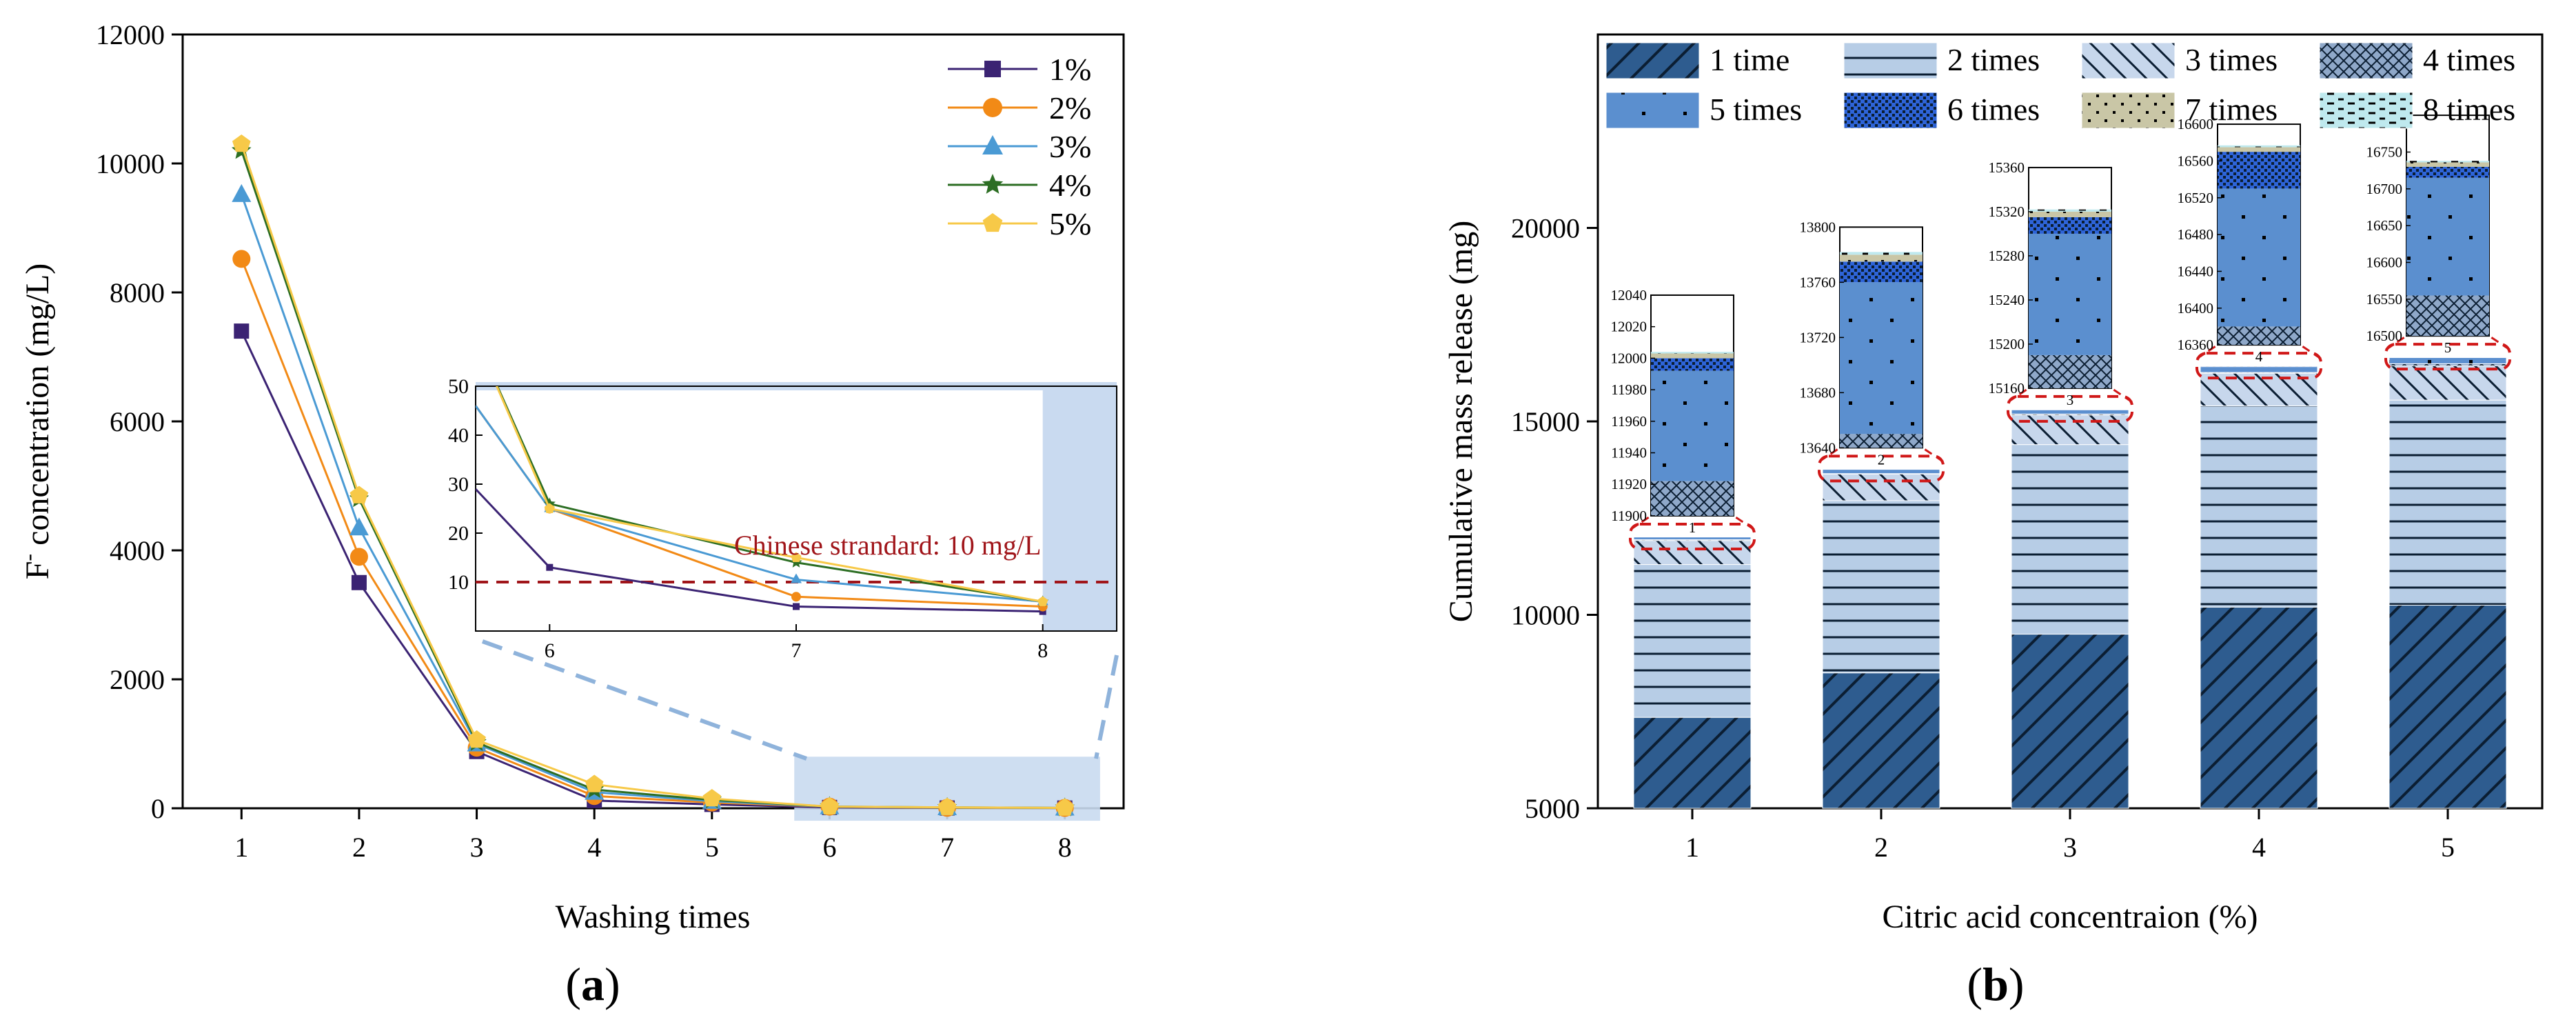 This screenshot has width=2576, height=1020. I want to click on panel-a-inset-ytick-label: 30, so click(458, 484).